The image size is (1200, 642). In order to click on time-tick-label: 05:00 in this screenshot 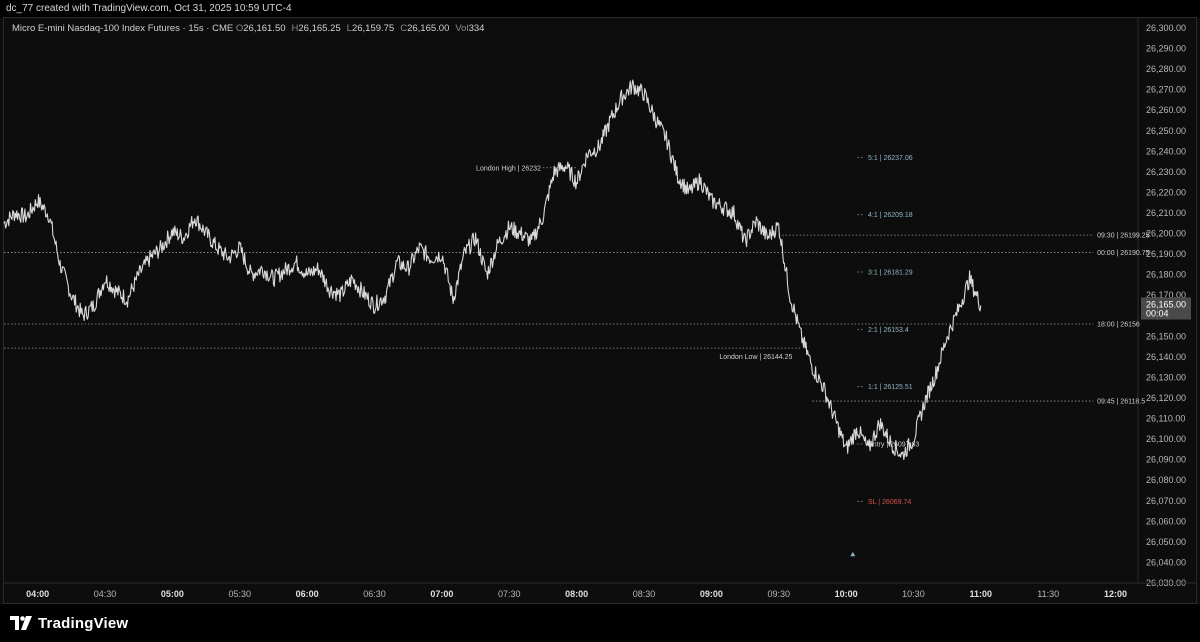, I will do `click(172, 594)`.